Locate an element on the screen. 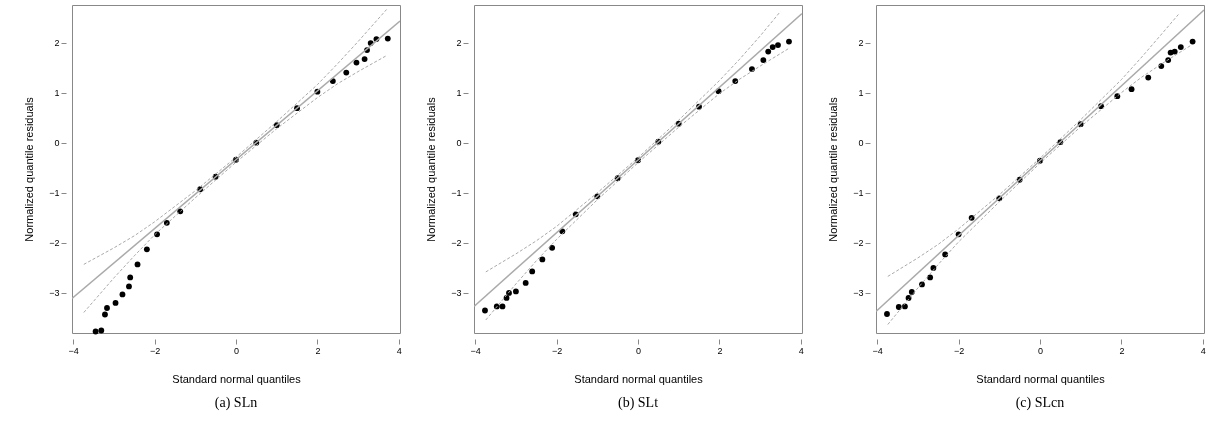 The image size is (1211, 443). text: (a) SLn is located at coordinates (236, 403).